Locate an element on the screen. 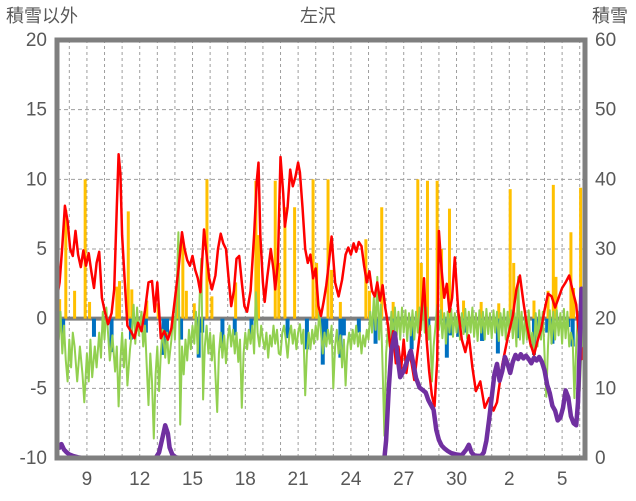 The width and height of the screenshot is (636, 501). left-axis-tick: -10 is located at coordinates (33, 458).